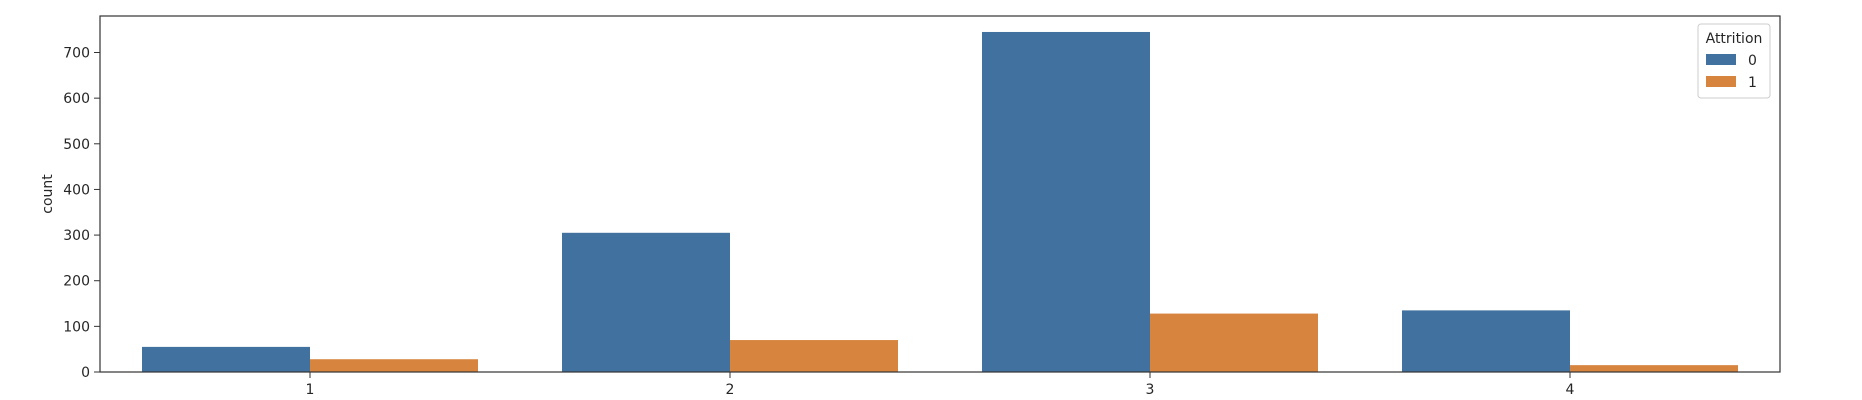  What do you see at coordinates (48, 194) in the screenshot?
I see `y-axis-label: count` at bounding box center [48, 194].